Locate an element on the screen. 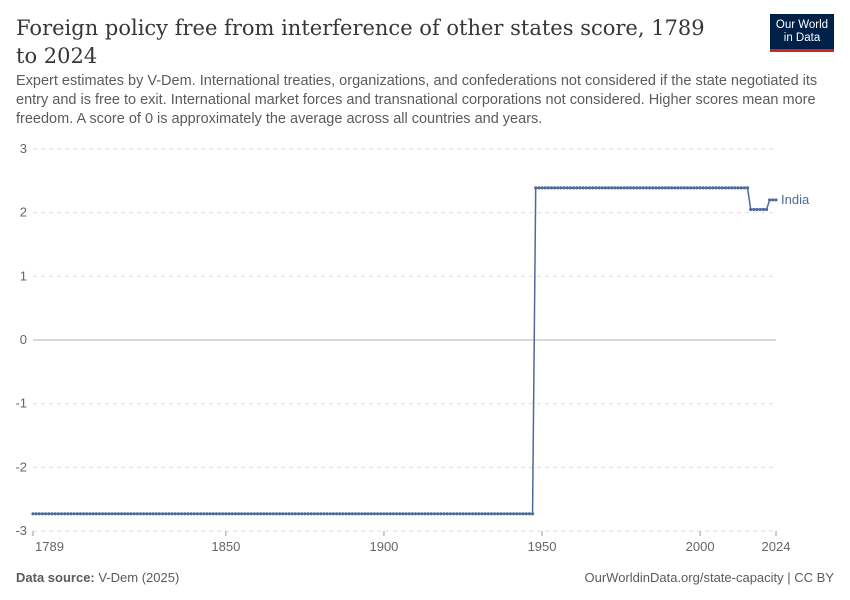 This screenshot has width=850, height=600. x-tick-label: 1789 is located at coordinates (49, 546).